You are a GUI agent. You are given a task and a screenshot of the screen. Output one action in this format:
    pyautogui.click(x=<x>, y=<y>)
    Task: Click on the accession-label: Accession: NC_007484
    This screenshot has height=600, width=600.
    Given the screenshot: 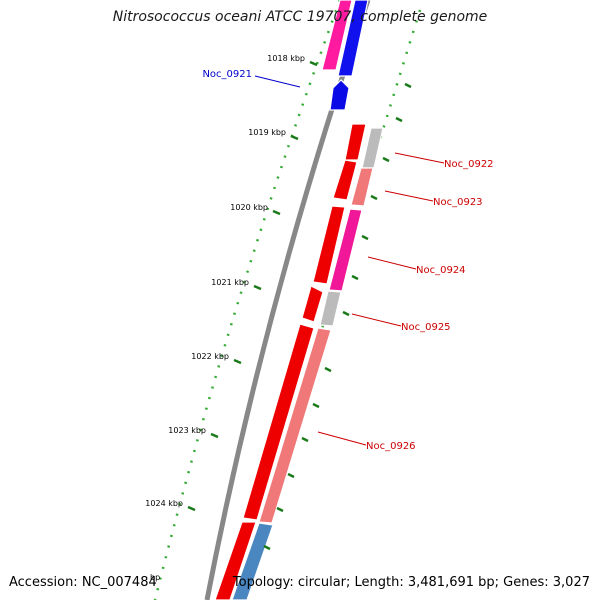 What is the action you would take?
    pyautogui.click(x=83, y=582)
    